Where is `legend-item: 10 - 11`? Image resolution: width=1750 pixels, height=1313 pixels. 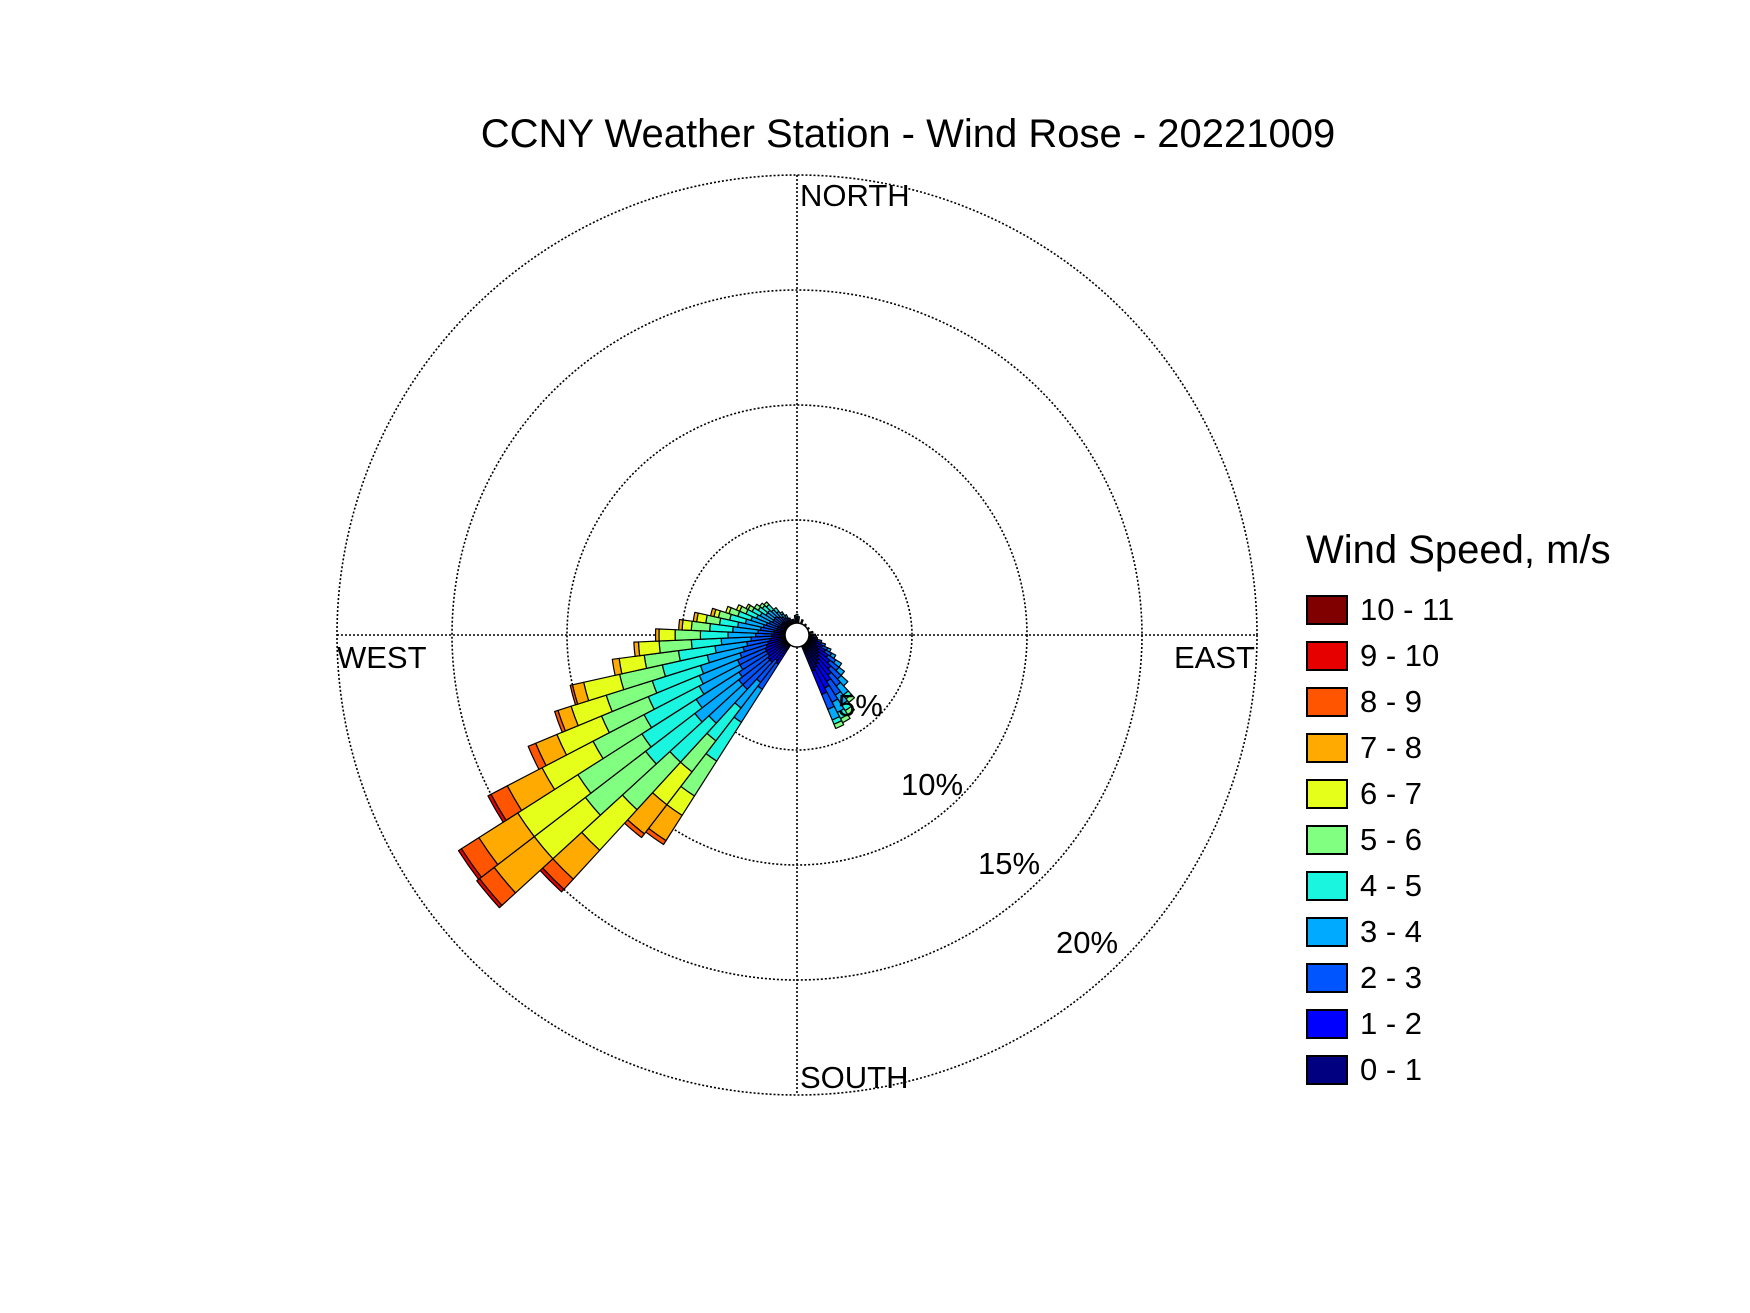 legend-item: 10 - 11 is located at coordinates (1458, 610).